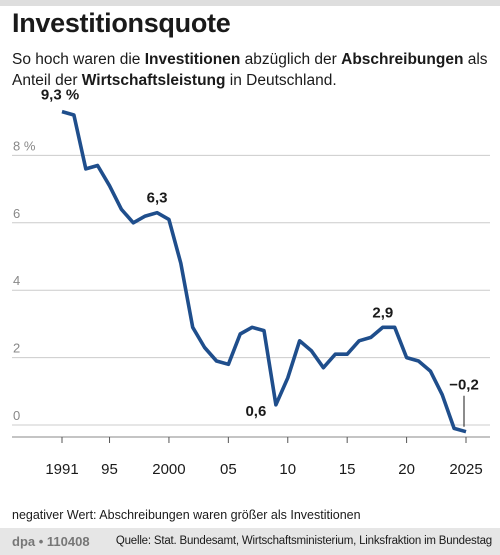 Image resolution: width=500 pixels, height=555 pixels. I want to click on y-tick-label: 4, so click(16, 280).